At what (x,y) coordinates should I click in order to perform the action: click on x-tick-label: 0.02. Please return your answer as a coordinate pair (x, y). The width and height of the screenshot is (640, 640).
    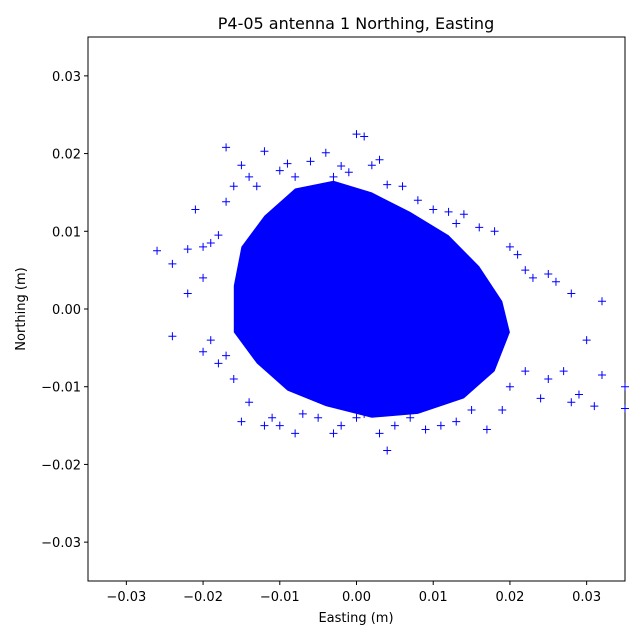
    Looking at the image, I should click on (509, 597).